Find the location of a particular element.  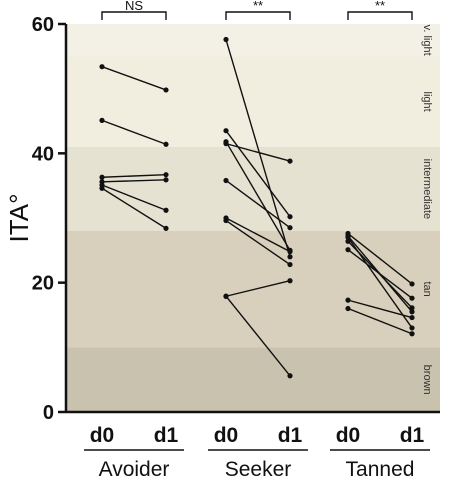

band-label-2: intermediate is located at coordinates (427, 189).